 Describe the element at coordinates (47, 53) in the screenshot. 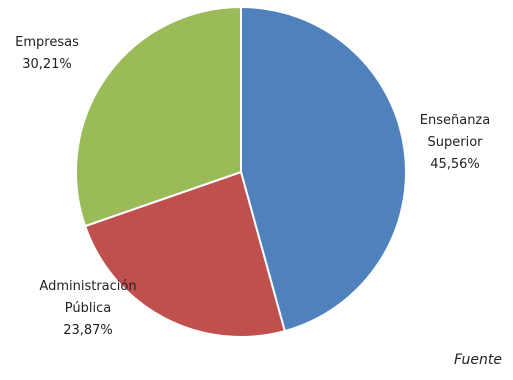

I see `slice-label-3: Empresas 30,21%` at that location.